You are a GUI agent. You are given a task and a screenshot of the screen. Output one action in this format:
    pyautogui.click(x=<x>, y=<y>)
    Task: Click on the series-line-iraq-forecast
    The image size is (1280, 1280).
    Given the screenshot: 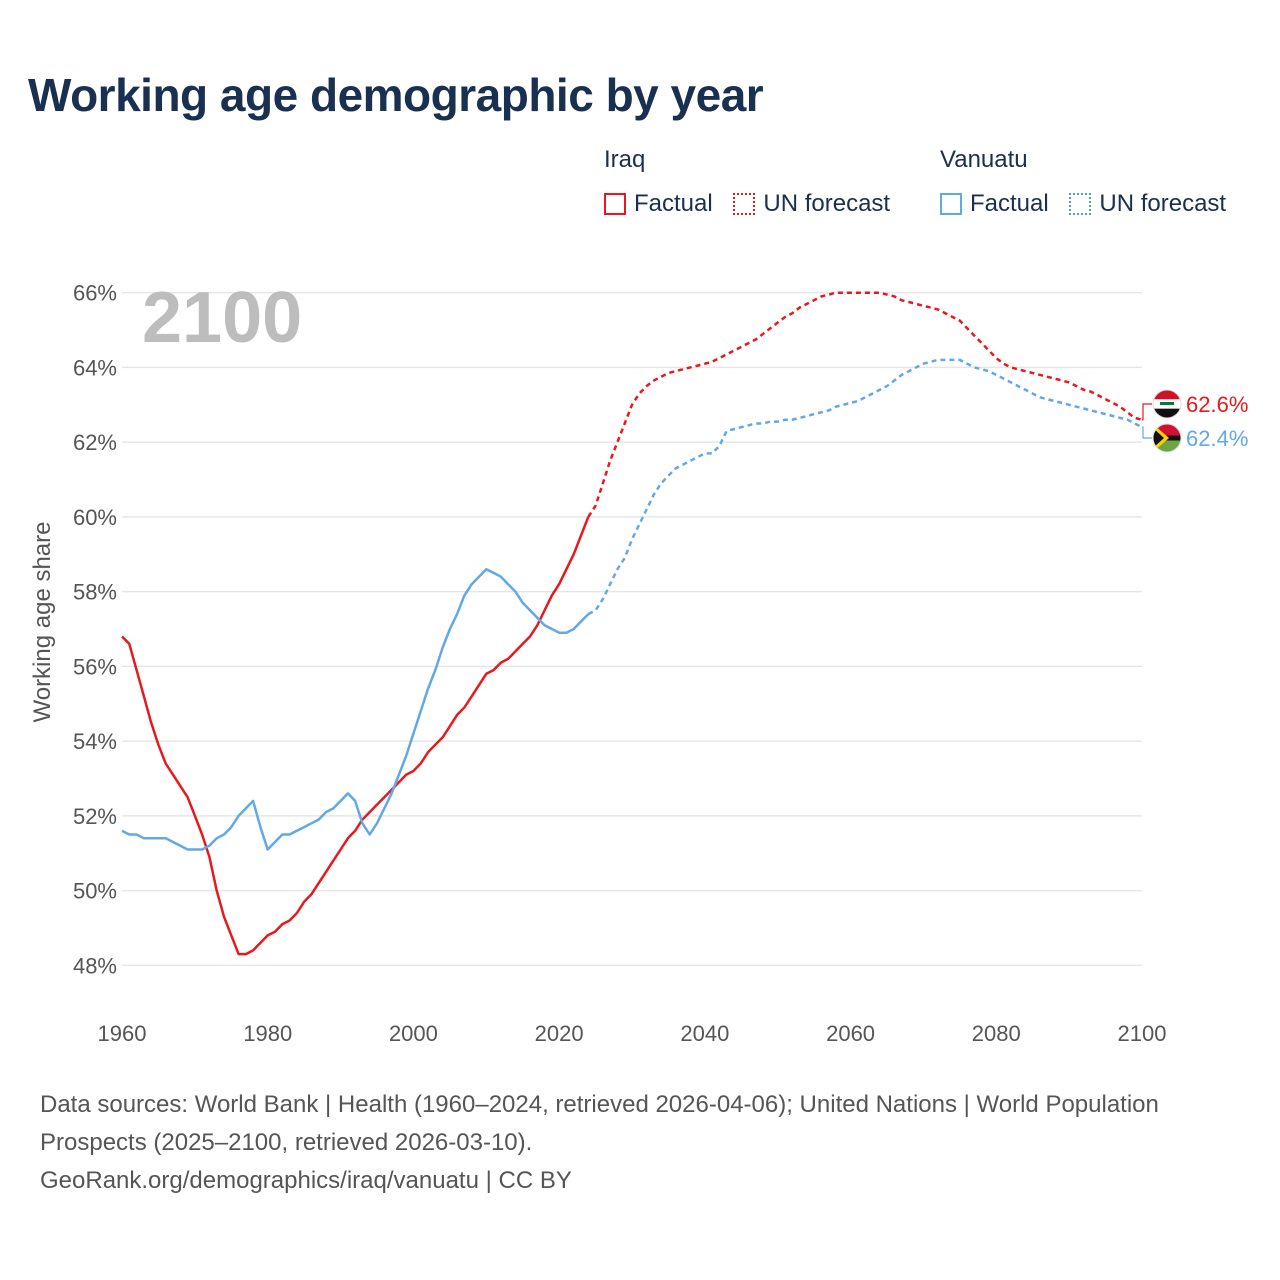 What is the action you would take?
    pyautogui.click(x=865, y=404)
    